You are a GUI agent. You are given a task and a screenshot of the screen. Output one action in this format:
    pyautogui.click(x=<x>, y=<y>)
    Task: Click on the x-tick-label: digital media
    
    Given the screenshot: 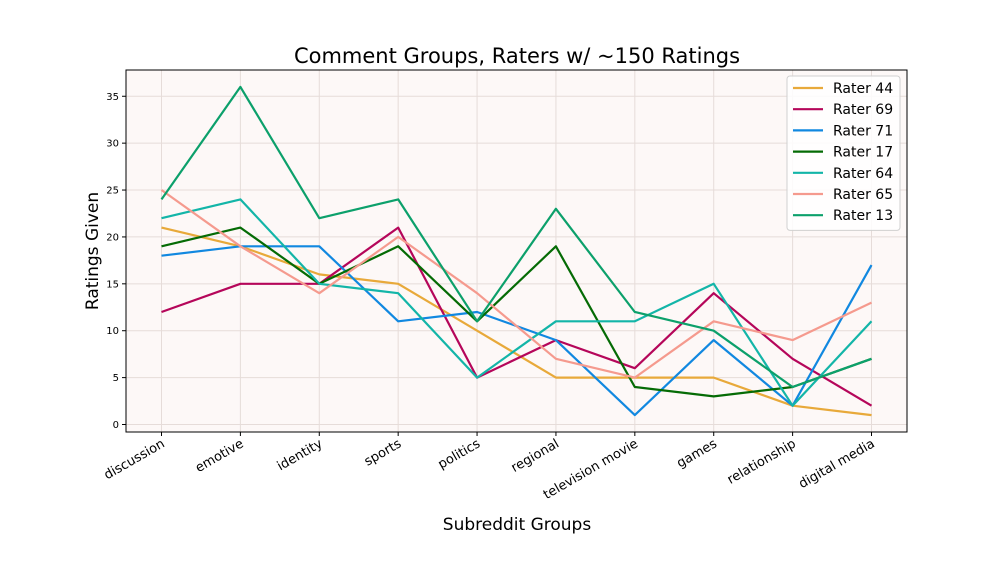 What is the action you would take?
    pyautogui.click(x=836, y=464)
    